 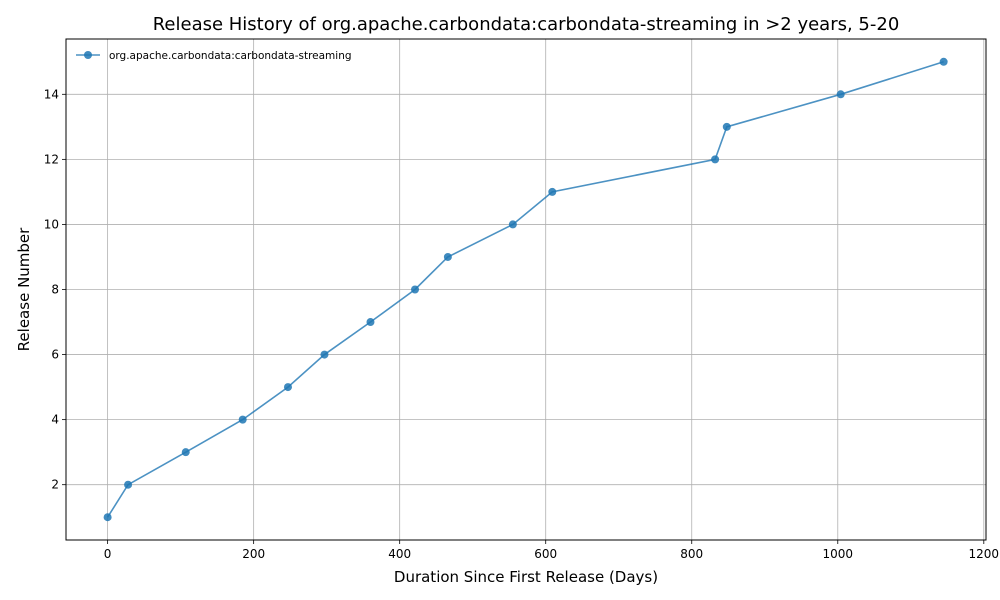 I want to click on x-tick-label: 1000, so click(x=838, y=554).